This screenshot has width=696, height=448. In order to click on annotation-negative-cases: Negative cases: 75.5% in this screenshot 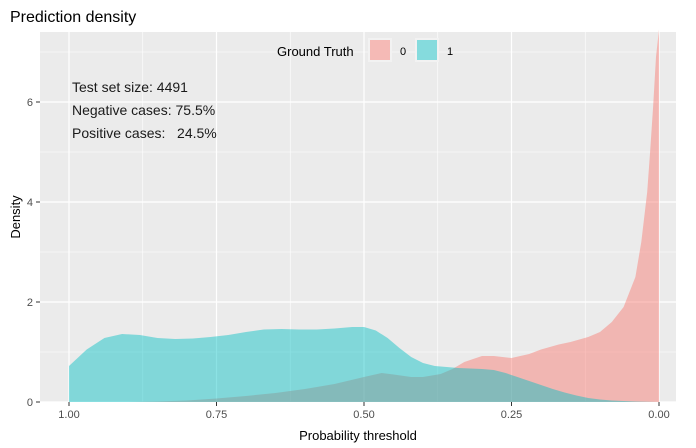, I will do `click(143, 110)`.